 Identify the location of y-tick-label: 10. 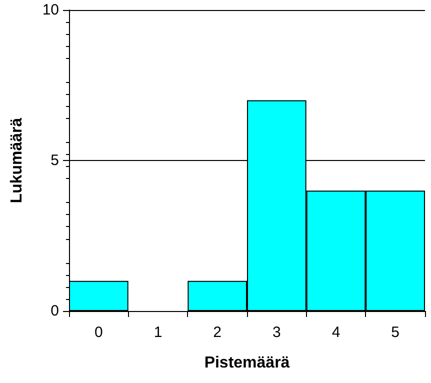
(50, 10).